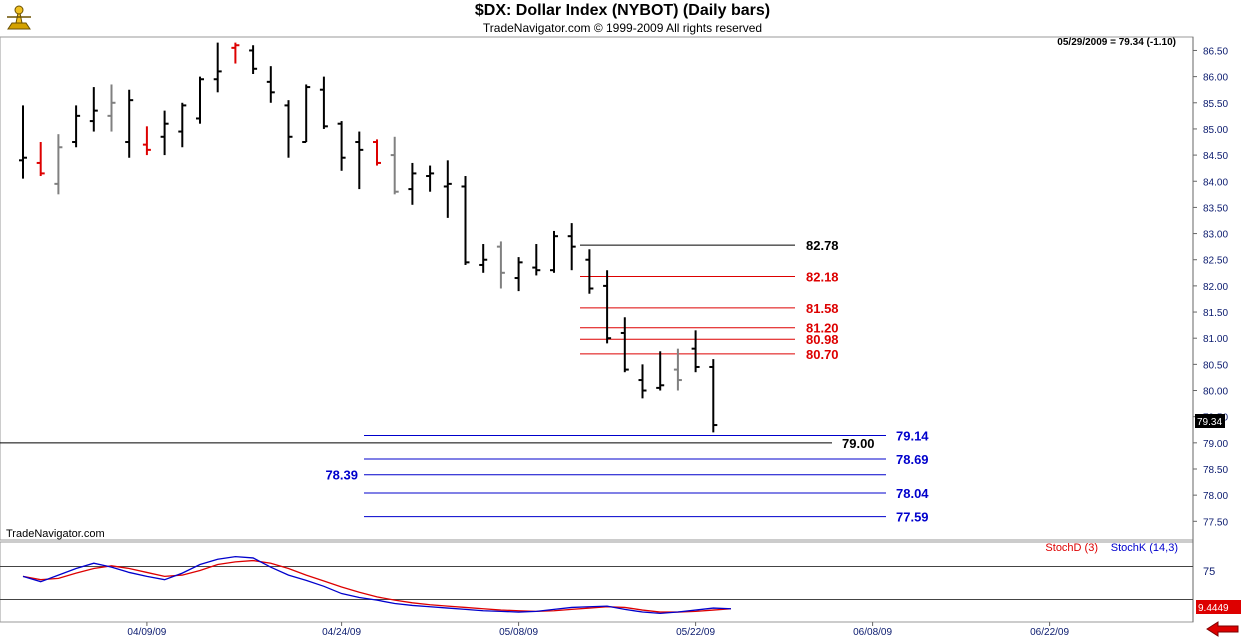 The height and width of the screenshot is (640, 1245). What do you see at coordinates (1215, 130) in the screenshot?
I see `y-tick-label: 85.00` at bounding box center [1215, 130].